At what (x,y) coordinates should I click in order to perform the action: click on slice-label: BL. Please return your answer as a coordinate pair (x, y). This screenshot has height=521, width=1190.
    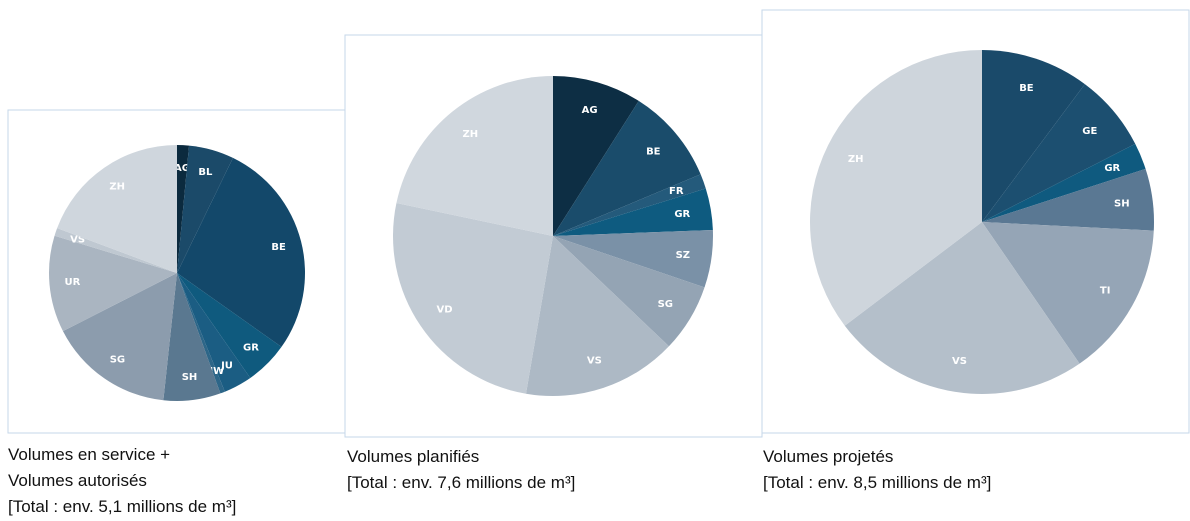
    Looking at the image, I should click on (205, 172).